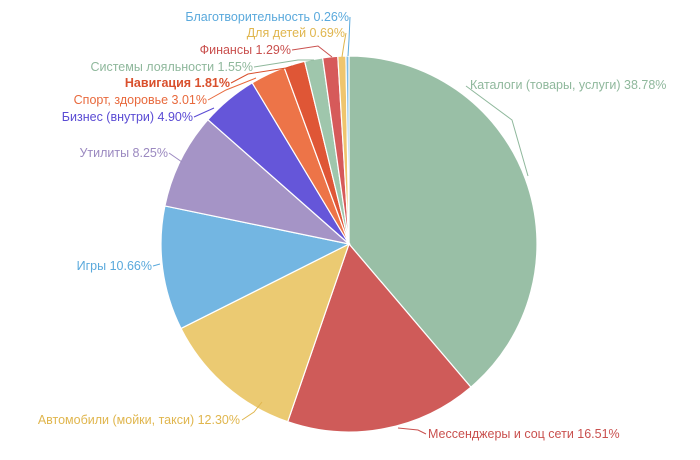 The height and width of the screenshot is (460, 700). I want to click on slice-label: Бизнес (внутри) 4.90%, so click(127, 117).